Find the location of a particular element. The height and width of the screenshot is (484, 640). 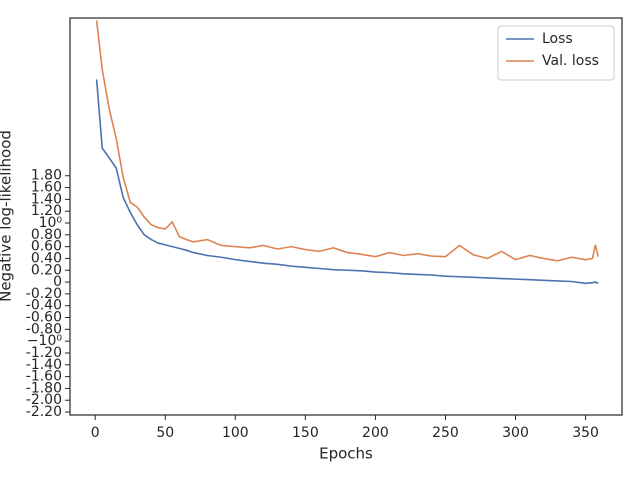

y-tick-label: -0.40 is located at coordinates (44, 306).